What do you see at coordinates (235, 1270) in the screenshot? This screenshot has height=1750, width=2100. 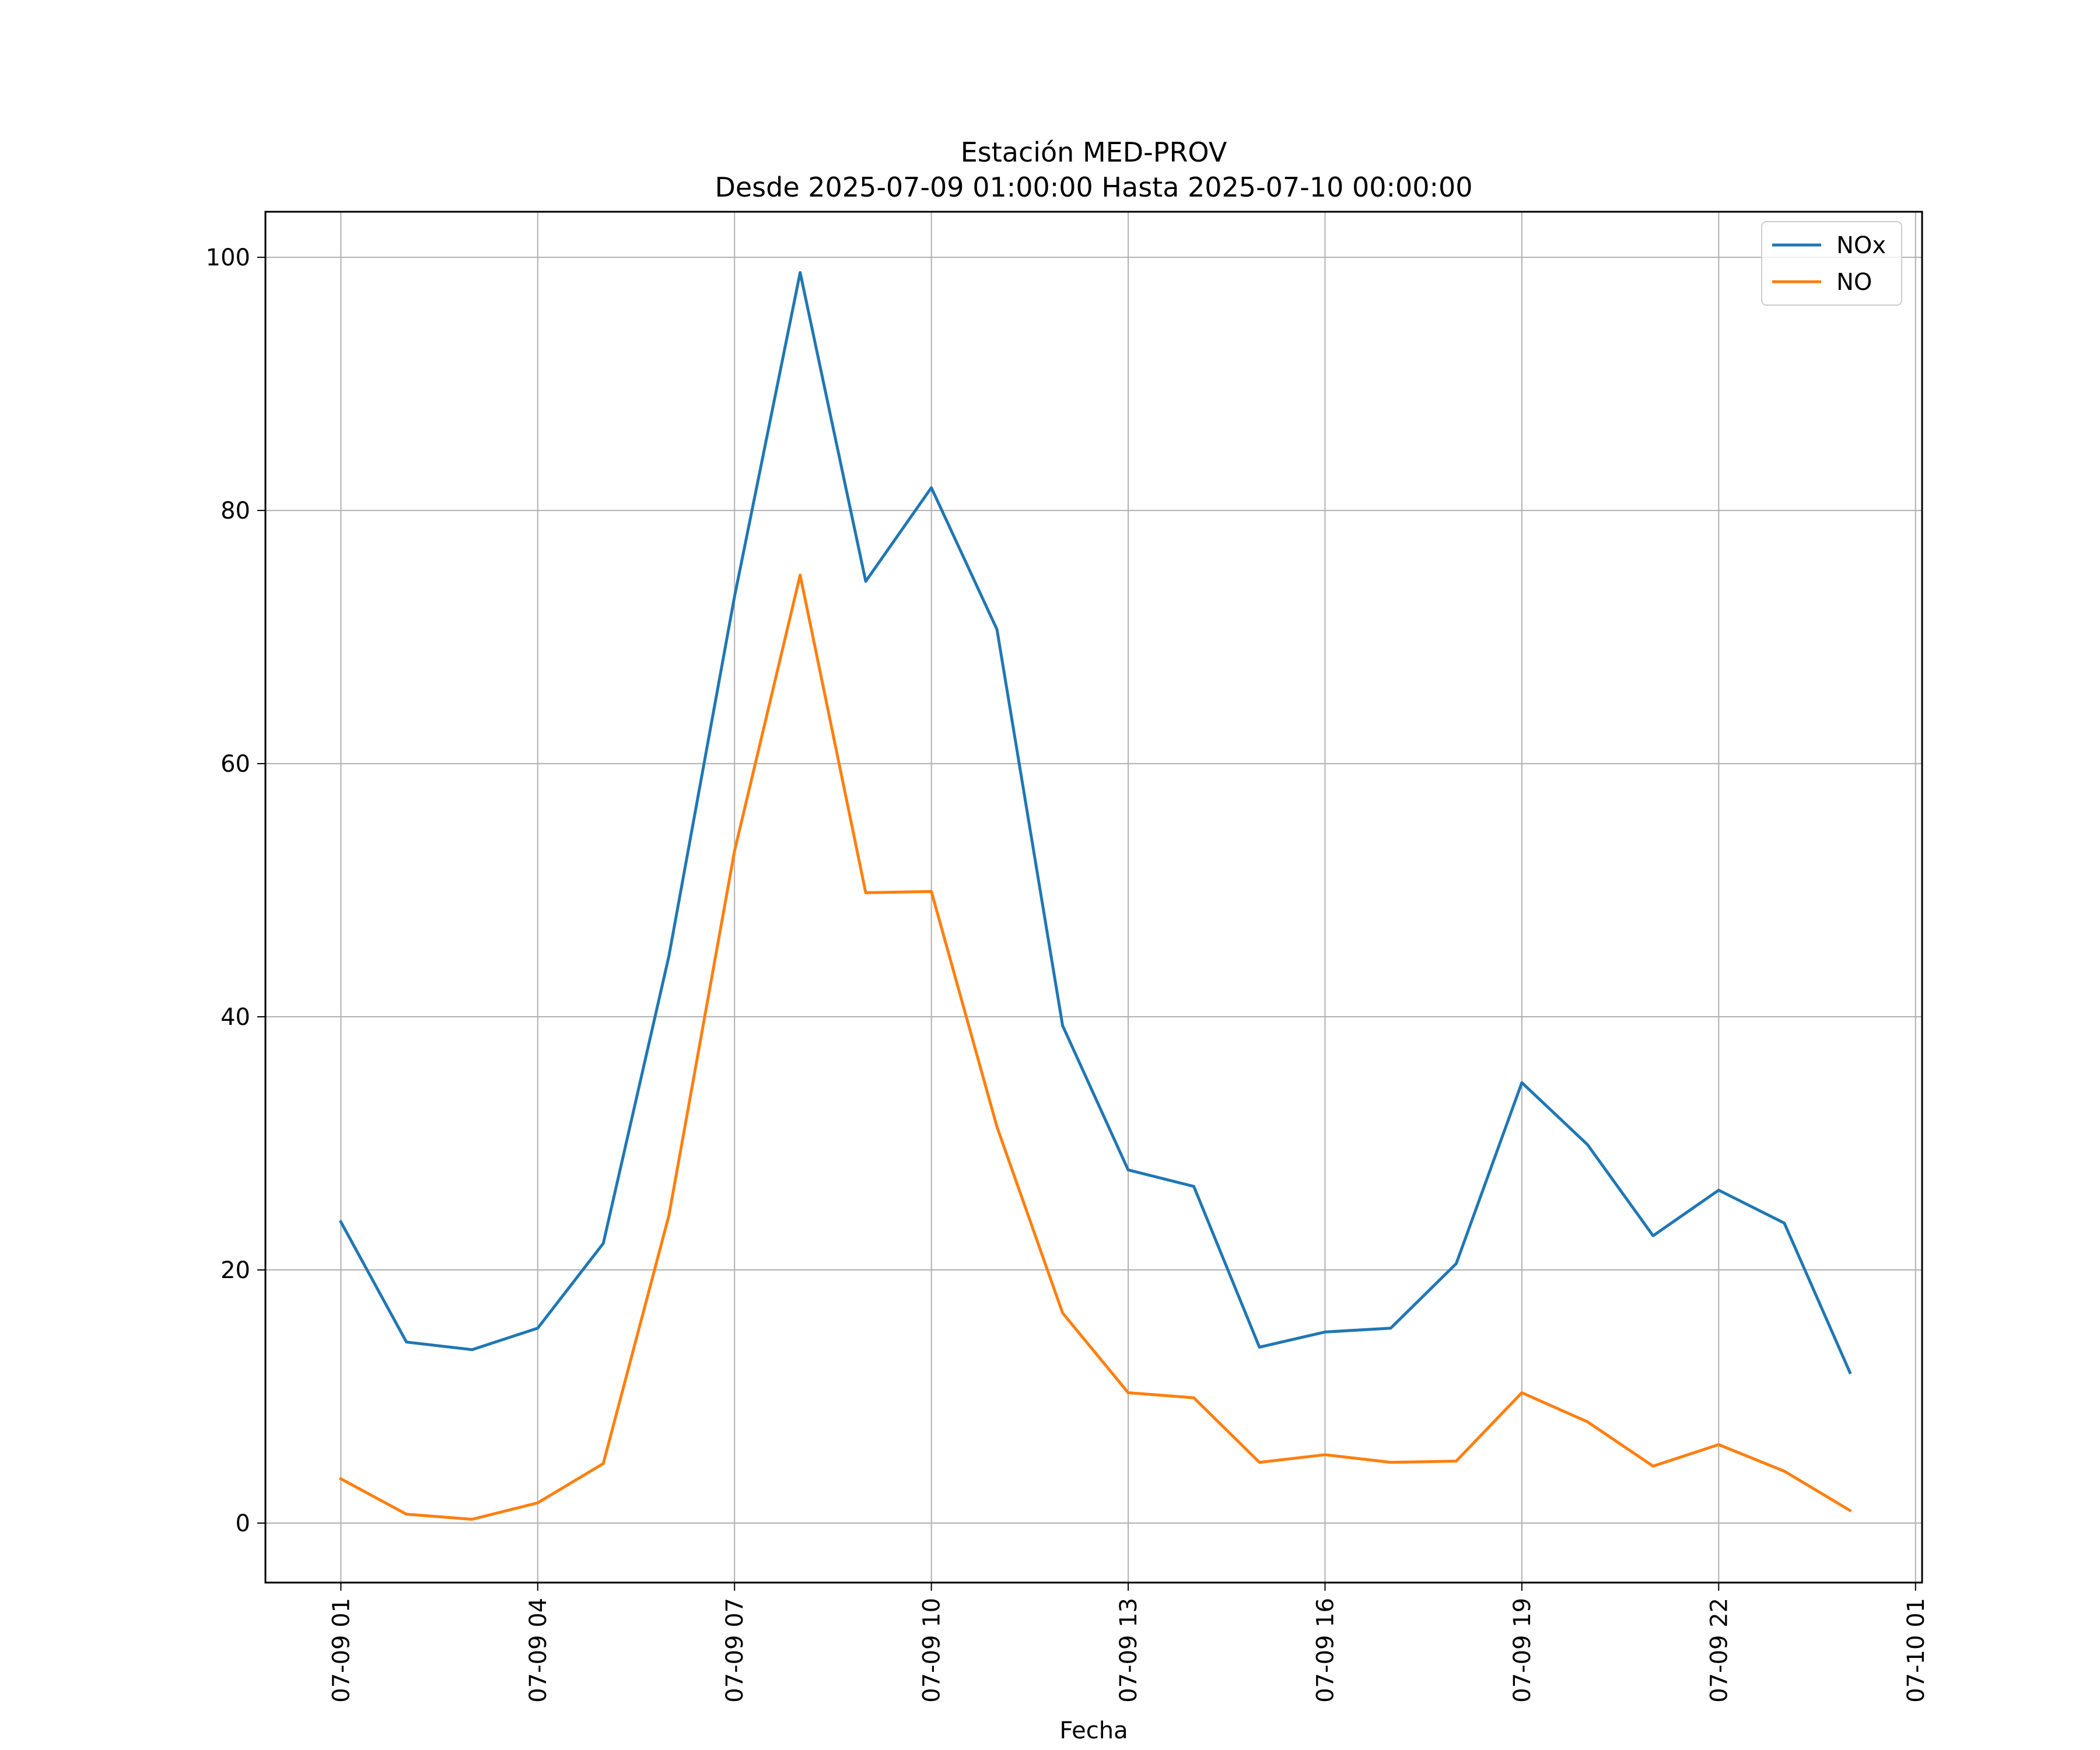 I see `y-tick-label: 20` at bounding box center [235, 1270].